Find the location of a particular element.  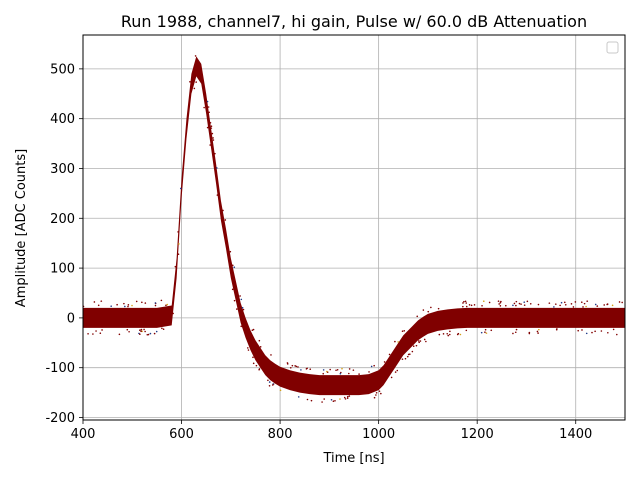

x-tick-label: 400 is located at coordinates (83, 434).